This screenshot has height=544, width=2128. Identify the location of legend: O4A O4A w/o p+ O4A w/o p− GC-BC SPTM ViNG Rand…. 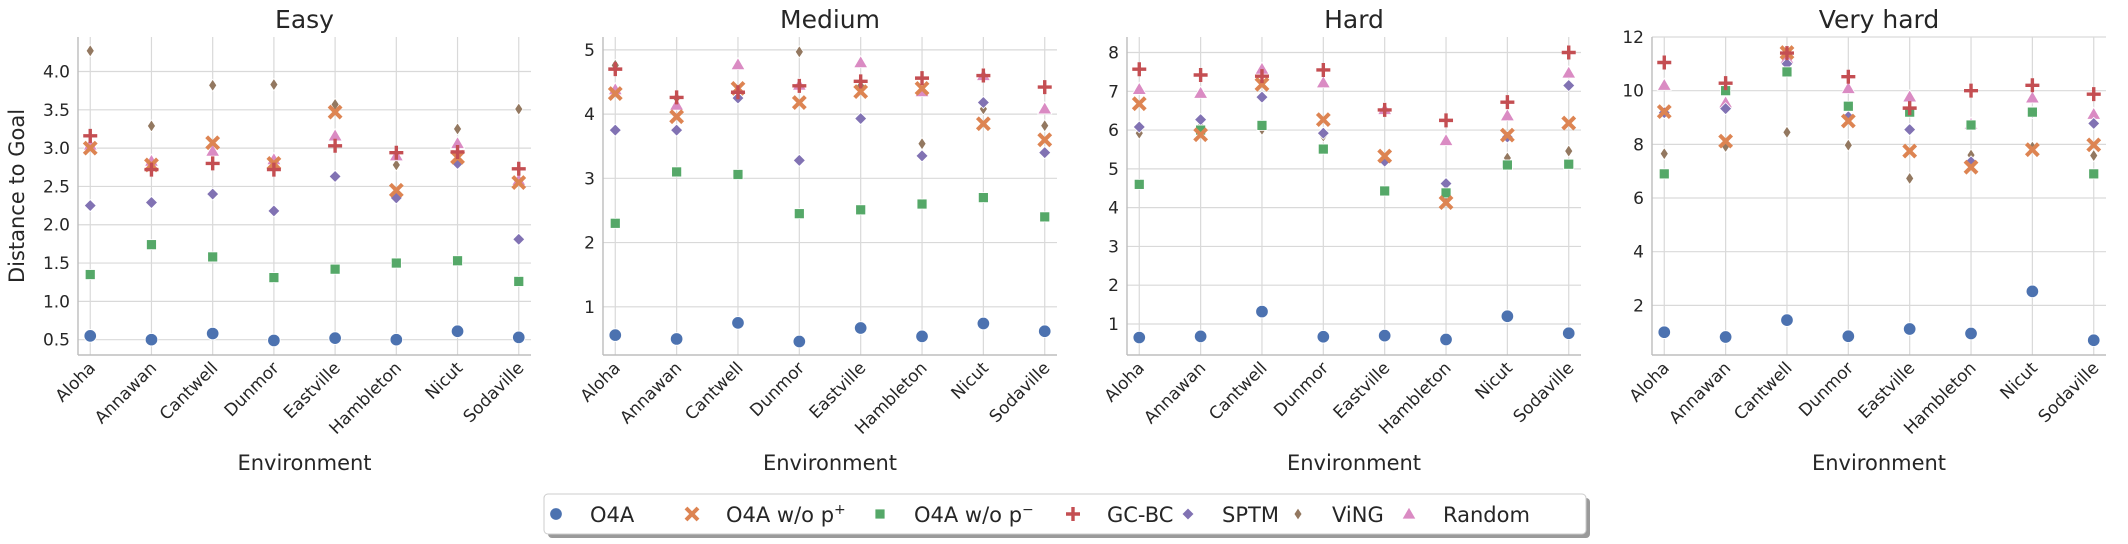
(1066, 515).